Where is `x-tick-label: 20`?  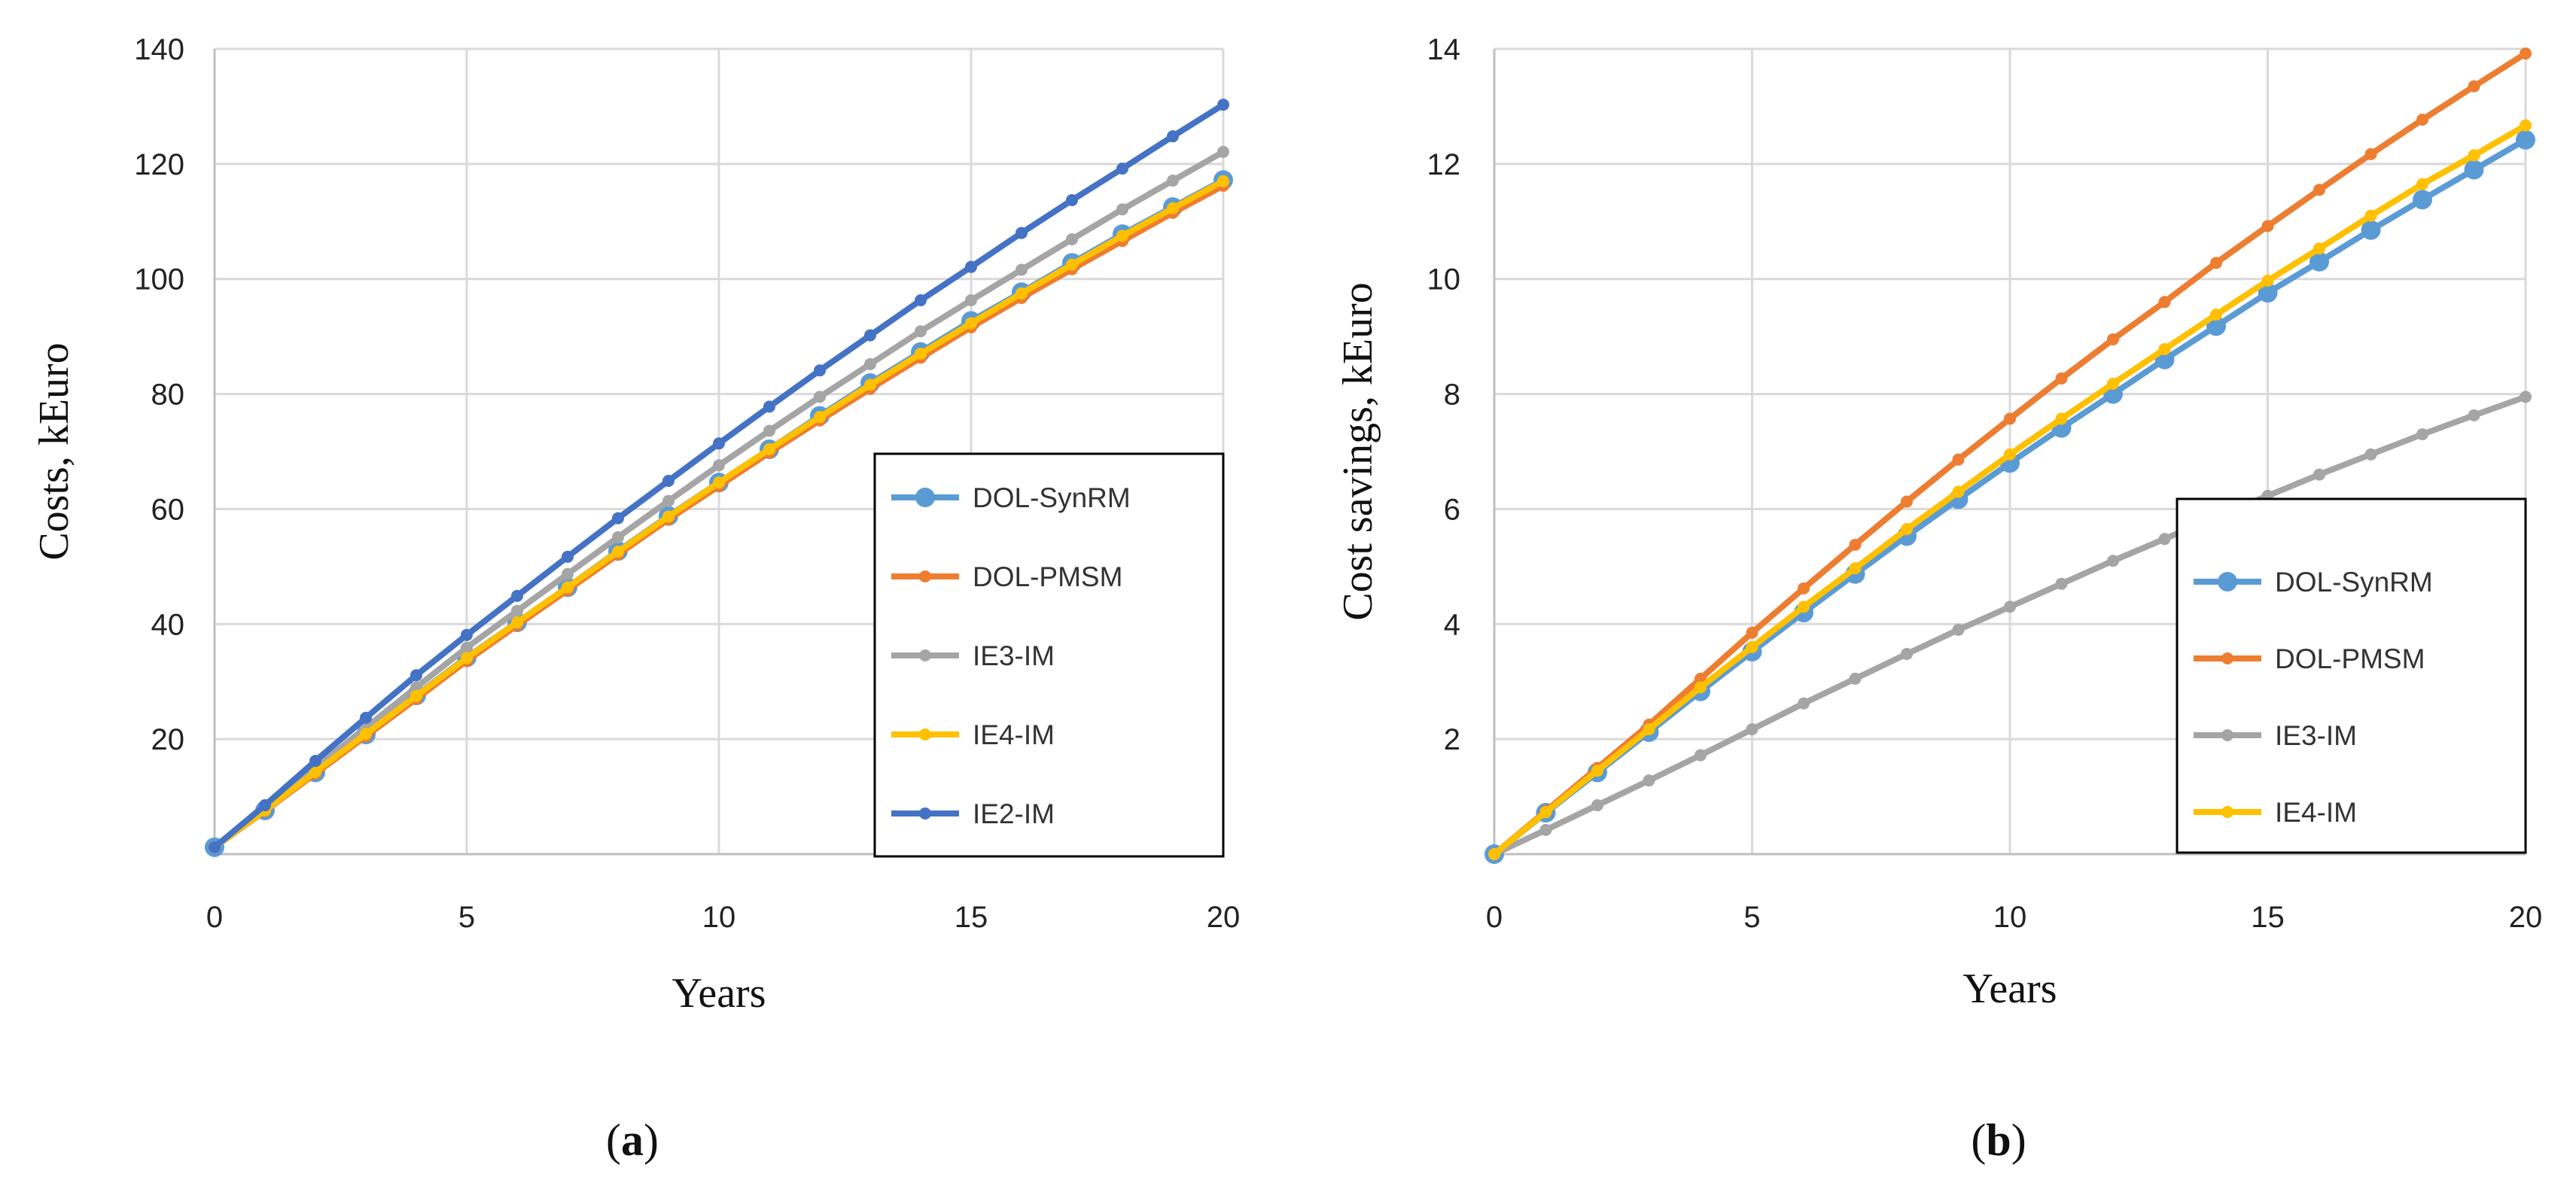 x-tick-label: 20 is located at coordinates (2526, 918).